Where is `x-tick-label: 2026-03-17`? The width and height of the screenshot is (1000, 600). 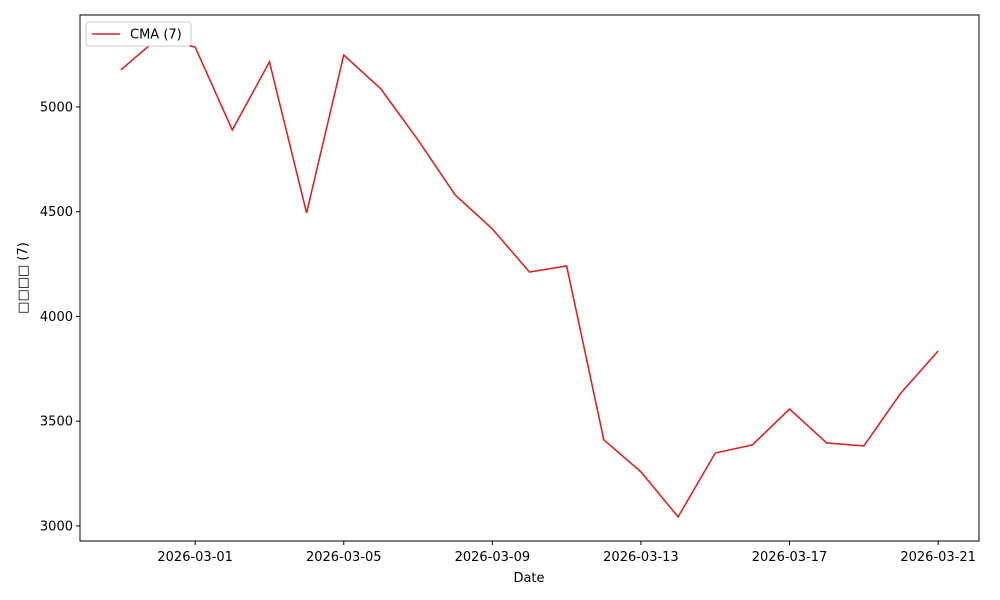
x-tick-label: 2026-03-17 is located at coordinates (790, 557).